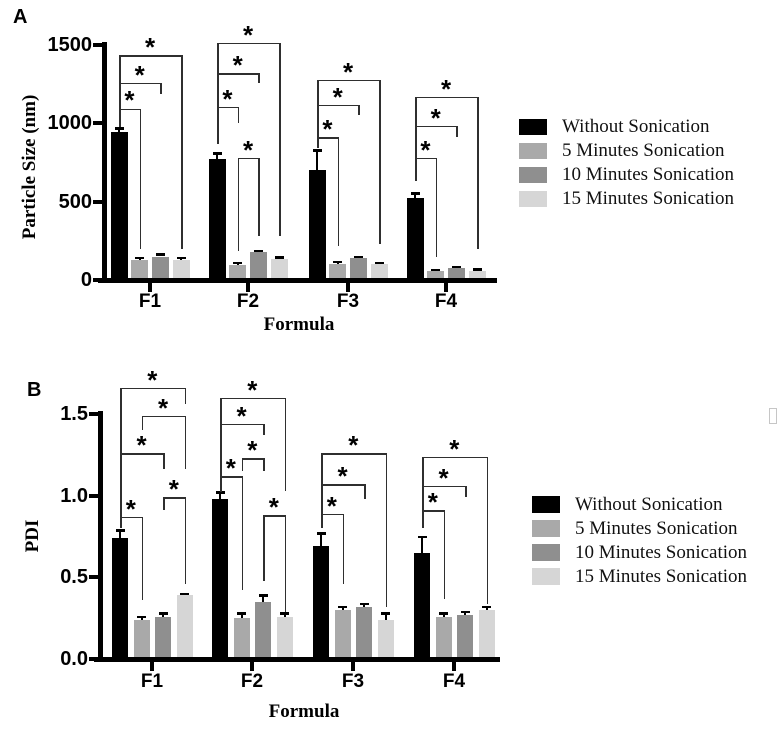 The height and width of the screenshot is (730, 778). Describe the element at coordinates (297, 280) in the screenshot. I see `axis-x-baseline` at that location.